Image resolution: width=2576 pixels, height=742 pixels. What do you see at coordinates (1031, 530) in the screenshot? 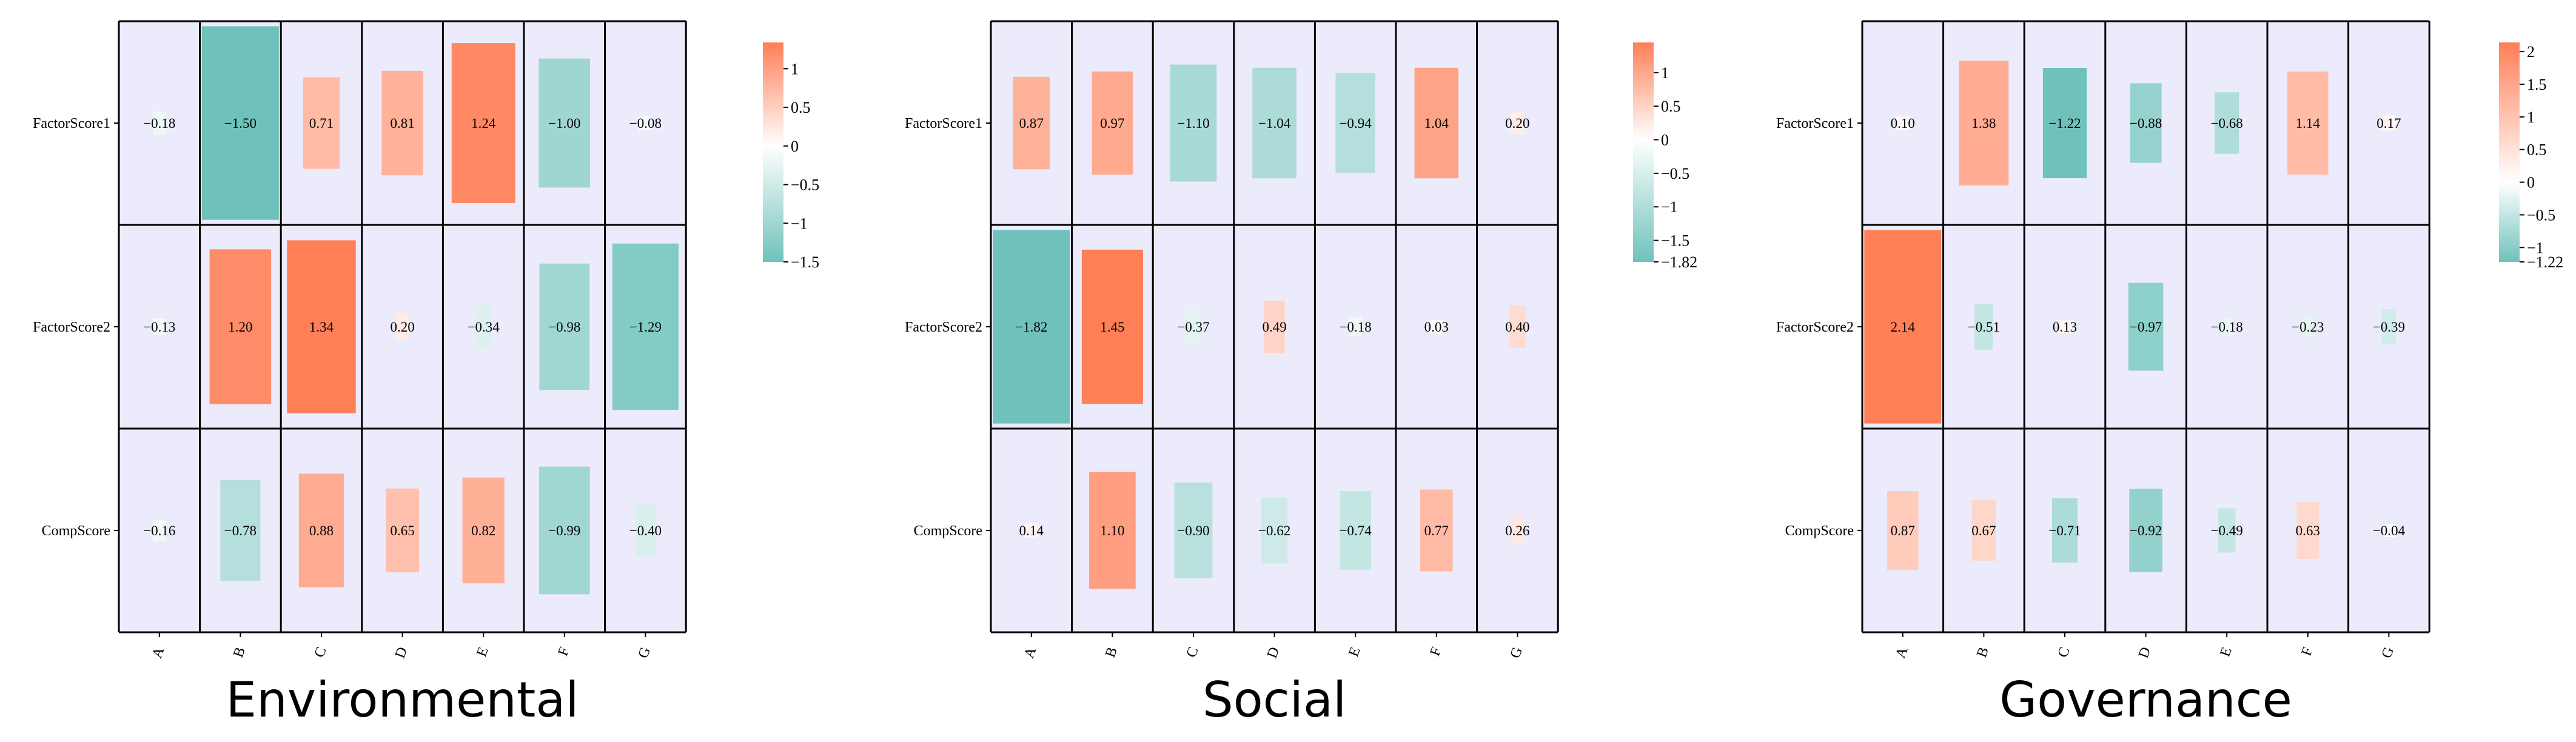
I see `cell-value-label: 0.14` at bounding box center [1031, 530].